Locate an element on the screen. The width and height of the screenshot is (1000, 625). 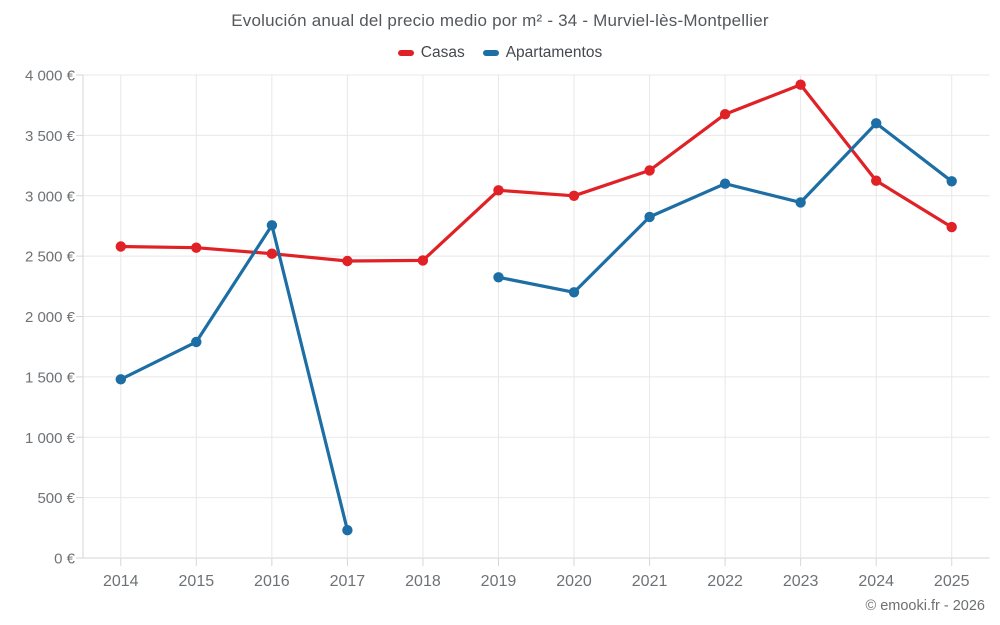
data-point-apartamentos-2020 is located at coordinates (574, 292).